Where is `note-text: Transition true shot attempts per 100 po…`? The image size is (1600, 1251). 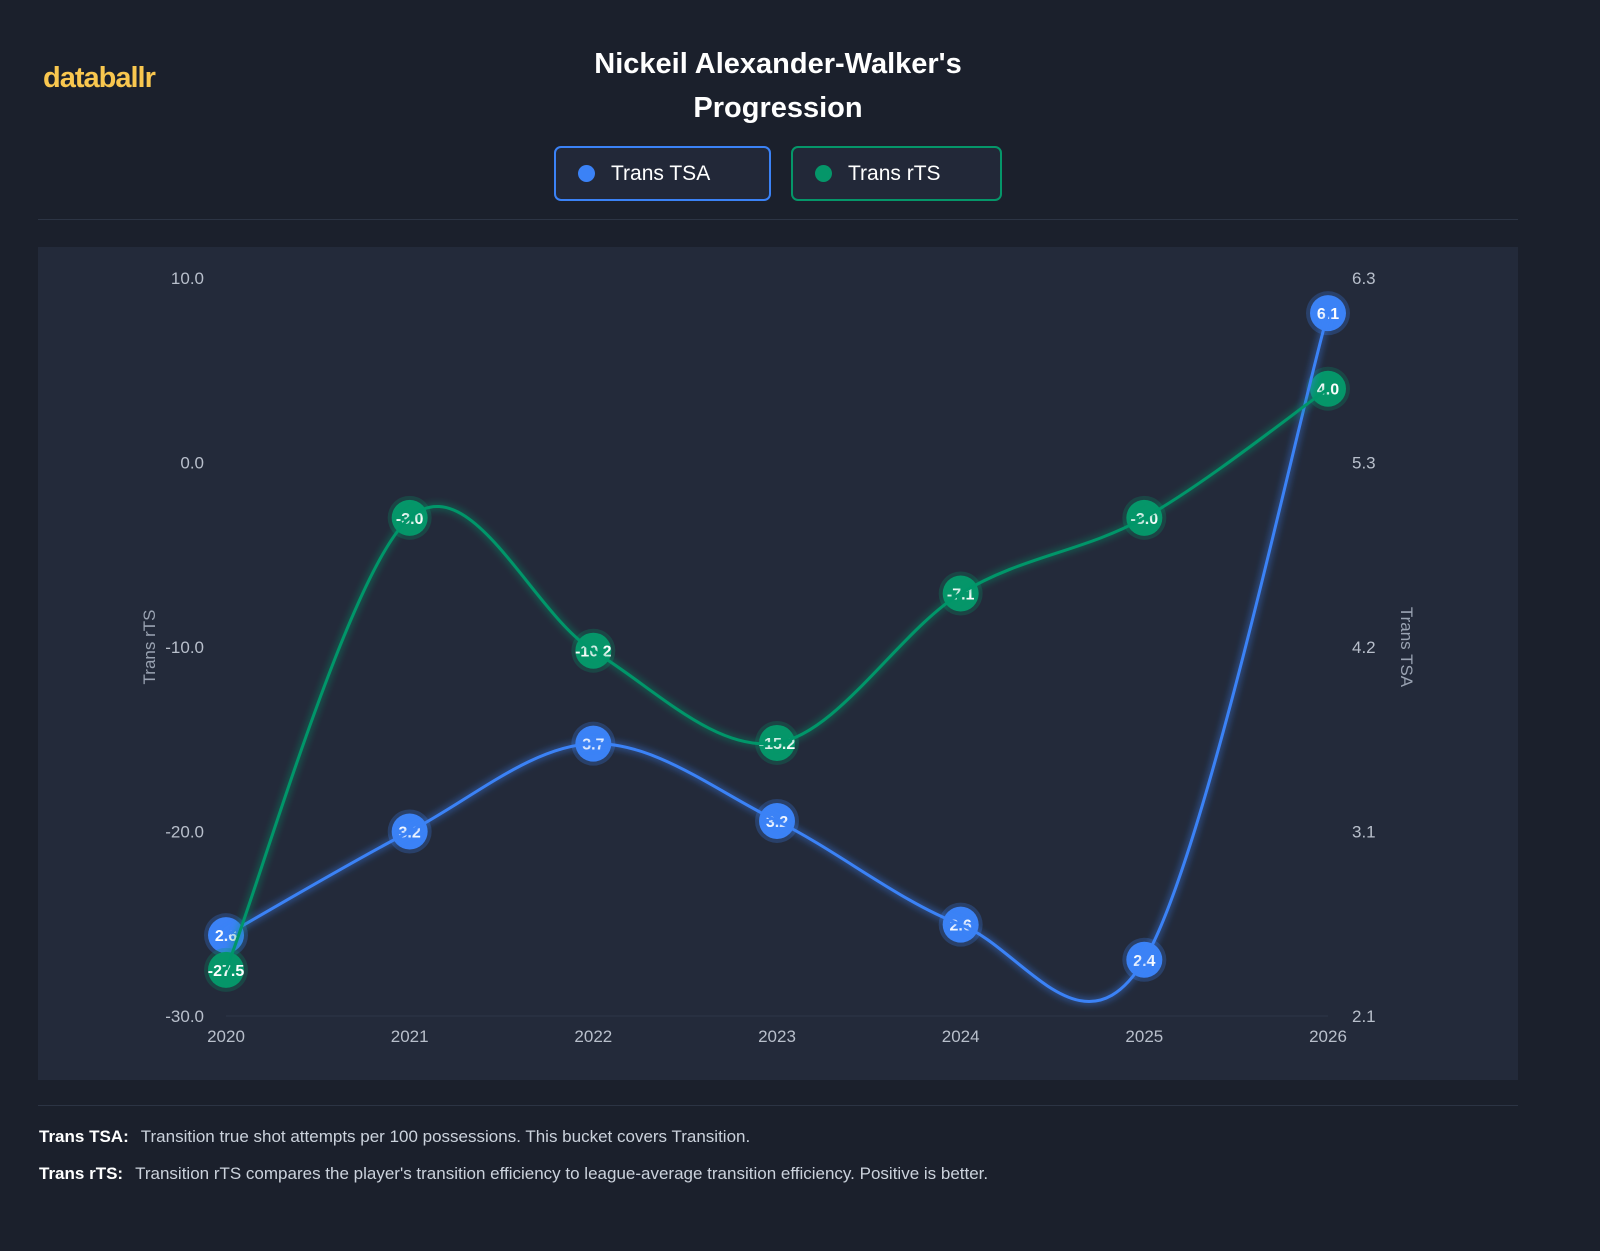 note-text: Transition true shot attempts per 100 po… is located at coordinates (445, 1136).